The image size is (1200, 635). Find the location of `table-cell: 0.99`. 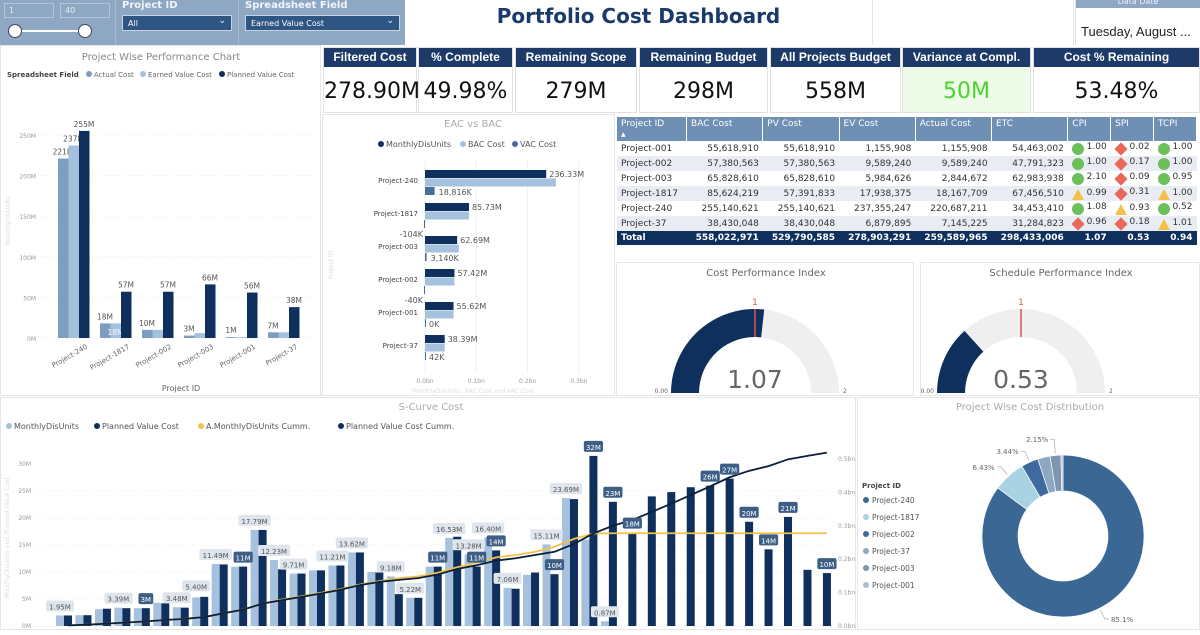

table-cell: 0.99 is located at coordinates (1089, 193).